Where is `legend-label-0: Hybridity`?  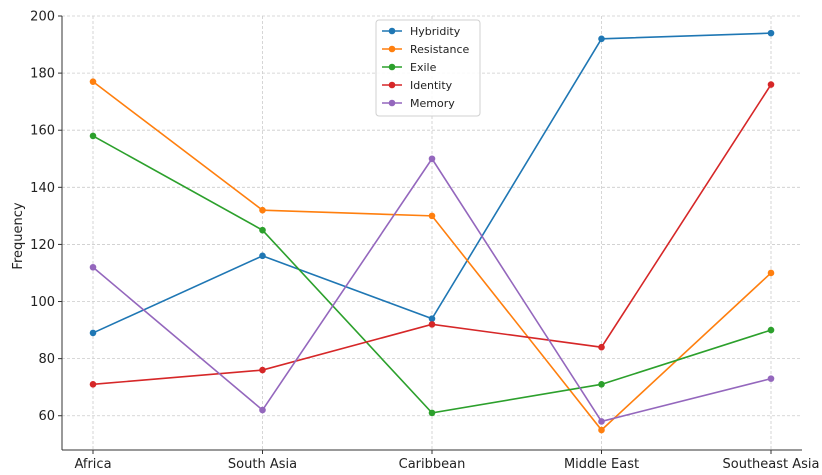 legend-label-0: Hybridity is located at coordinates (435, 31).